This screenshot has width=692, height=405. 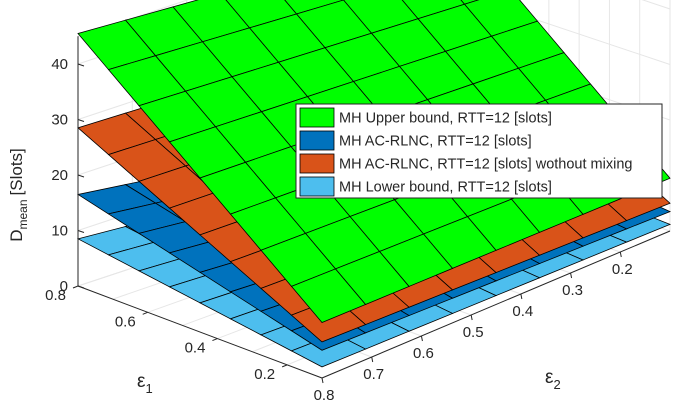 I want to click on z-axis-label-main: D, so click(x=16, y=236).